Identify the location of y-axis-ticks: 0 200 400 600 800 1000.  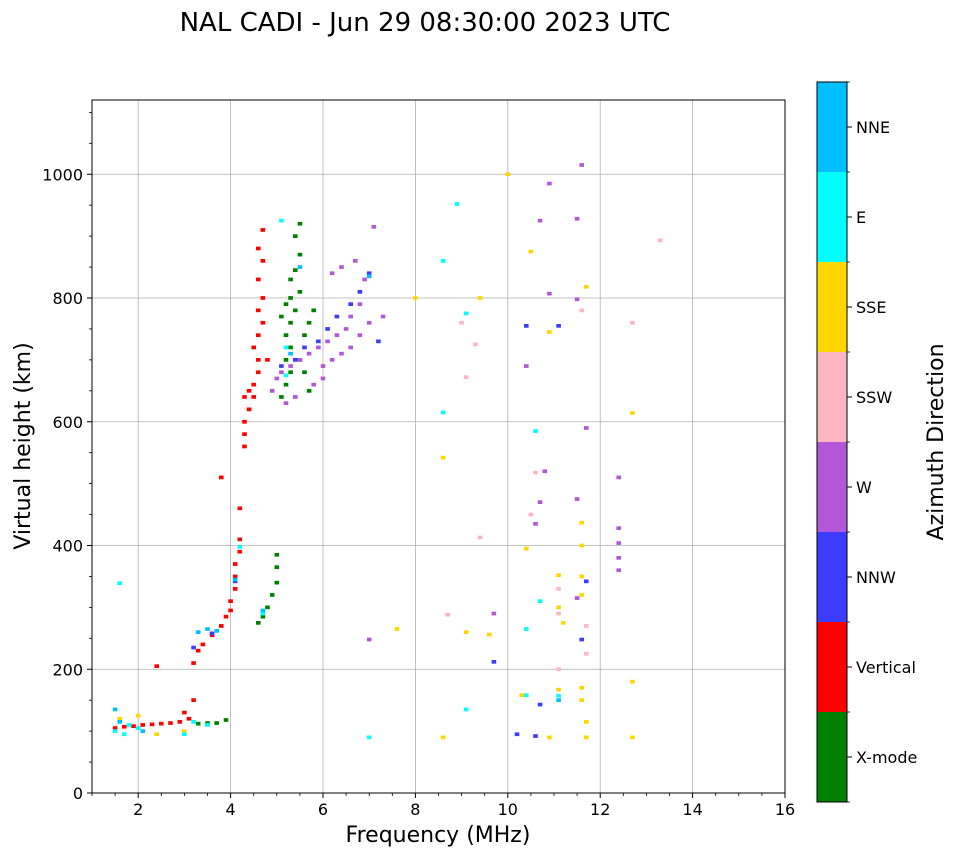
(67, 457).